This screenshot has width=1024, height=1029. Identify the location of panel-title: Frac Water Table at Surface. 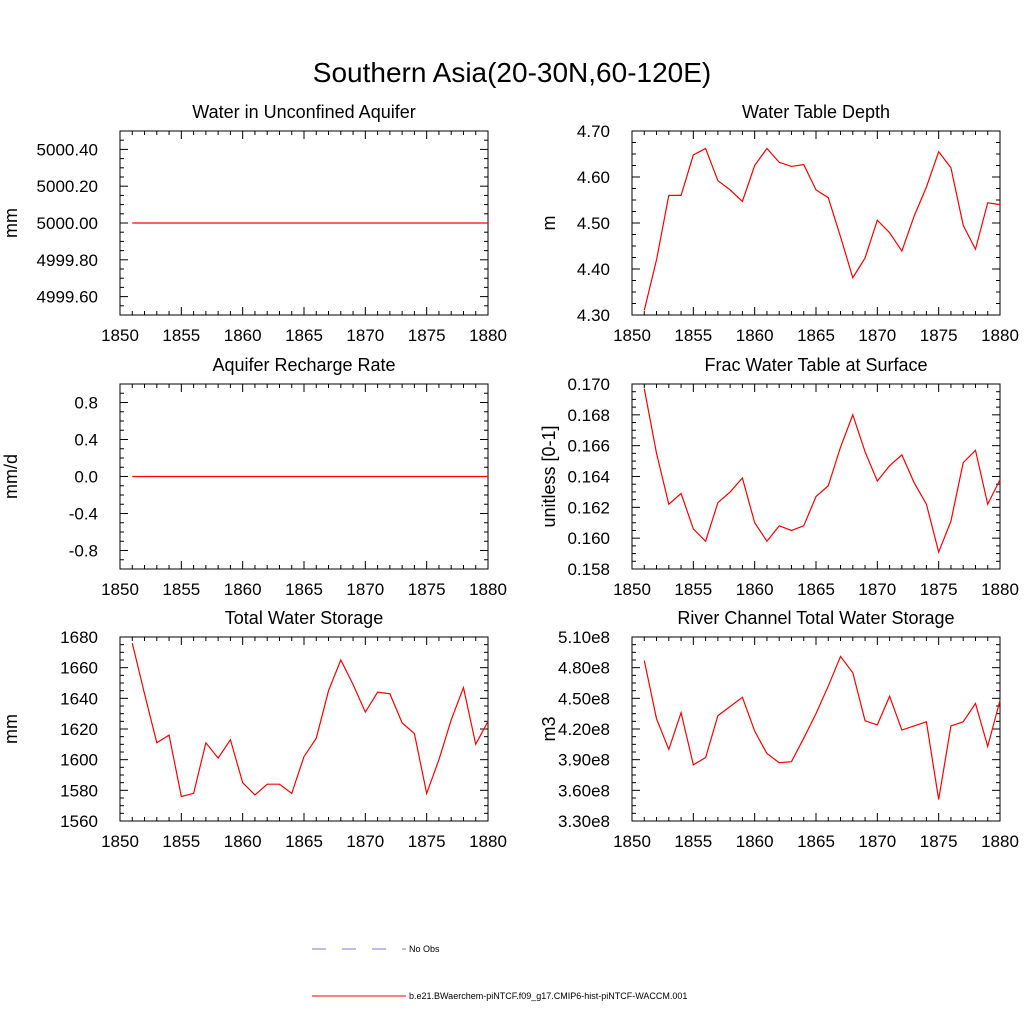
(815, 365).